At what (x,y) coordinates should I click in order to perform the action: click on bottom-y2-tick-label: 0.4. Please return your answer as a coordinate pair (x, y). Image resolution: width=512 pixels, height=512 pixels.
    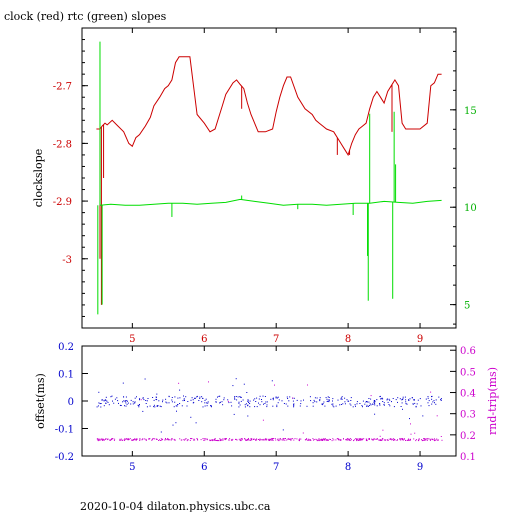
    Looking at the image, I should click on (468, 394).